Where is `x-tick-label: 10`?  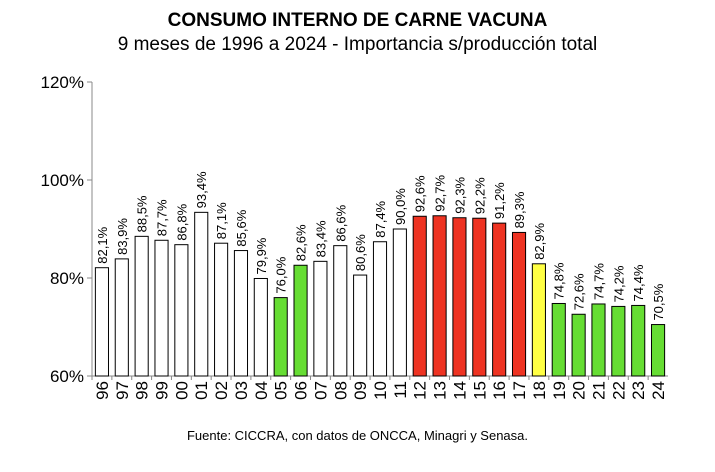 x-tick-label: 10 is located at coordinates (380, 390).